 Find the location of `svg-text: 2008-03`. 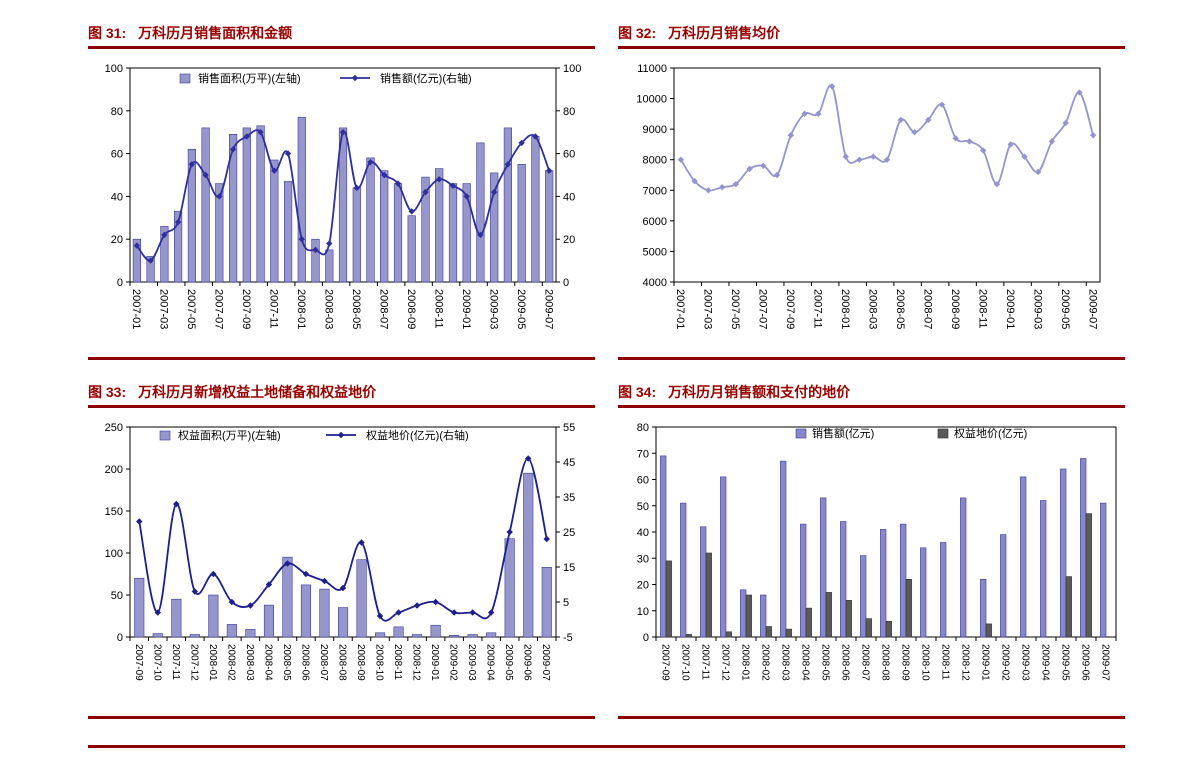

svg-text: 2008-03 is located at coordinates (872, 309).